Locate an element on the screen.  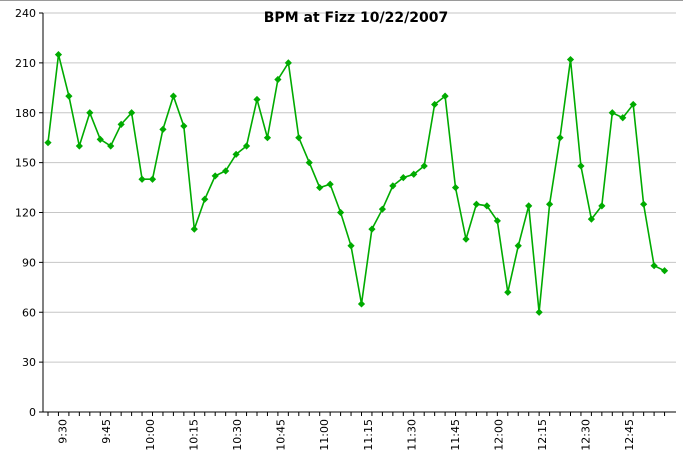
y-tick-label: 60 is located at coordinates (29, 312).